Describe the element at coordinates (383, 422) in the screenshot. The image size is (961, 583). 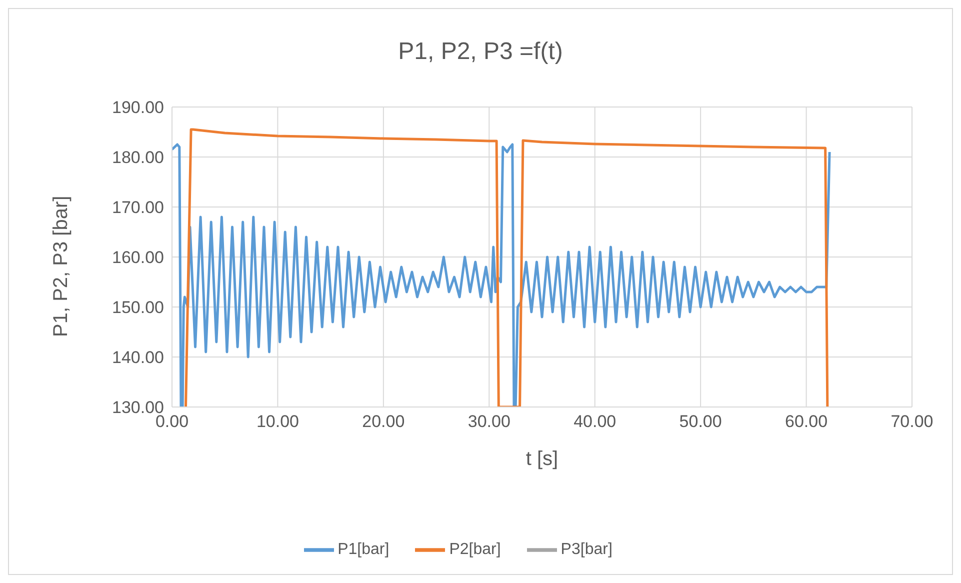
I see `x-tick-label: 20.00` at that location.